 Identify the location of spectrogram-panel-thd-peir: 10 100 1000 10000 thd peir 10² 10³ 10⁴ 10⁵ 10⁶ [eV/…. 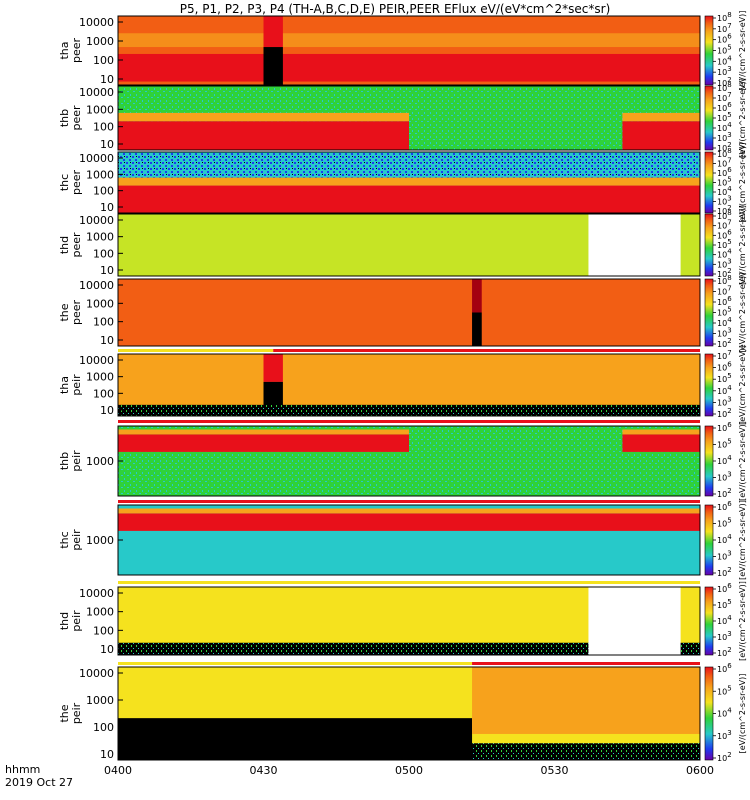
(402, 621).